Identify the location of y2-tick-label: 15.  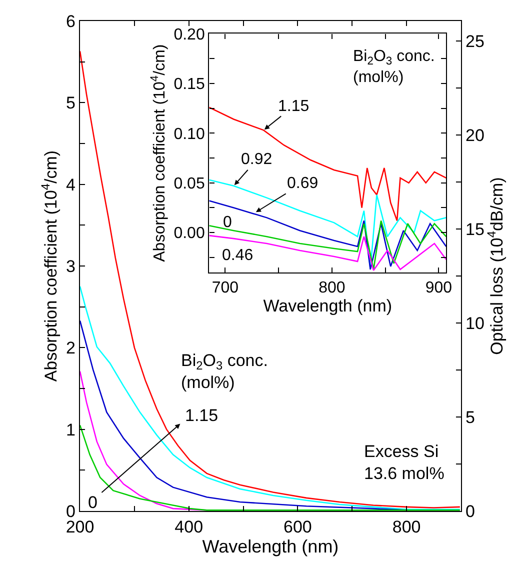
(475, 229).